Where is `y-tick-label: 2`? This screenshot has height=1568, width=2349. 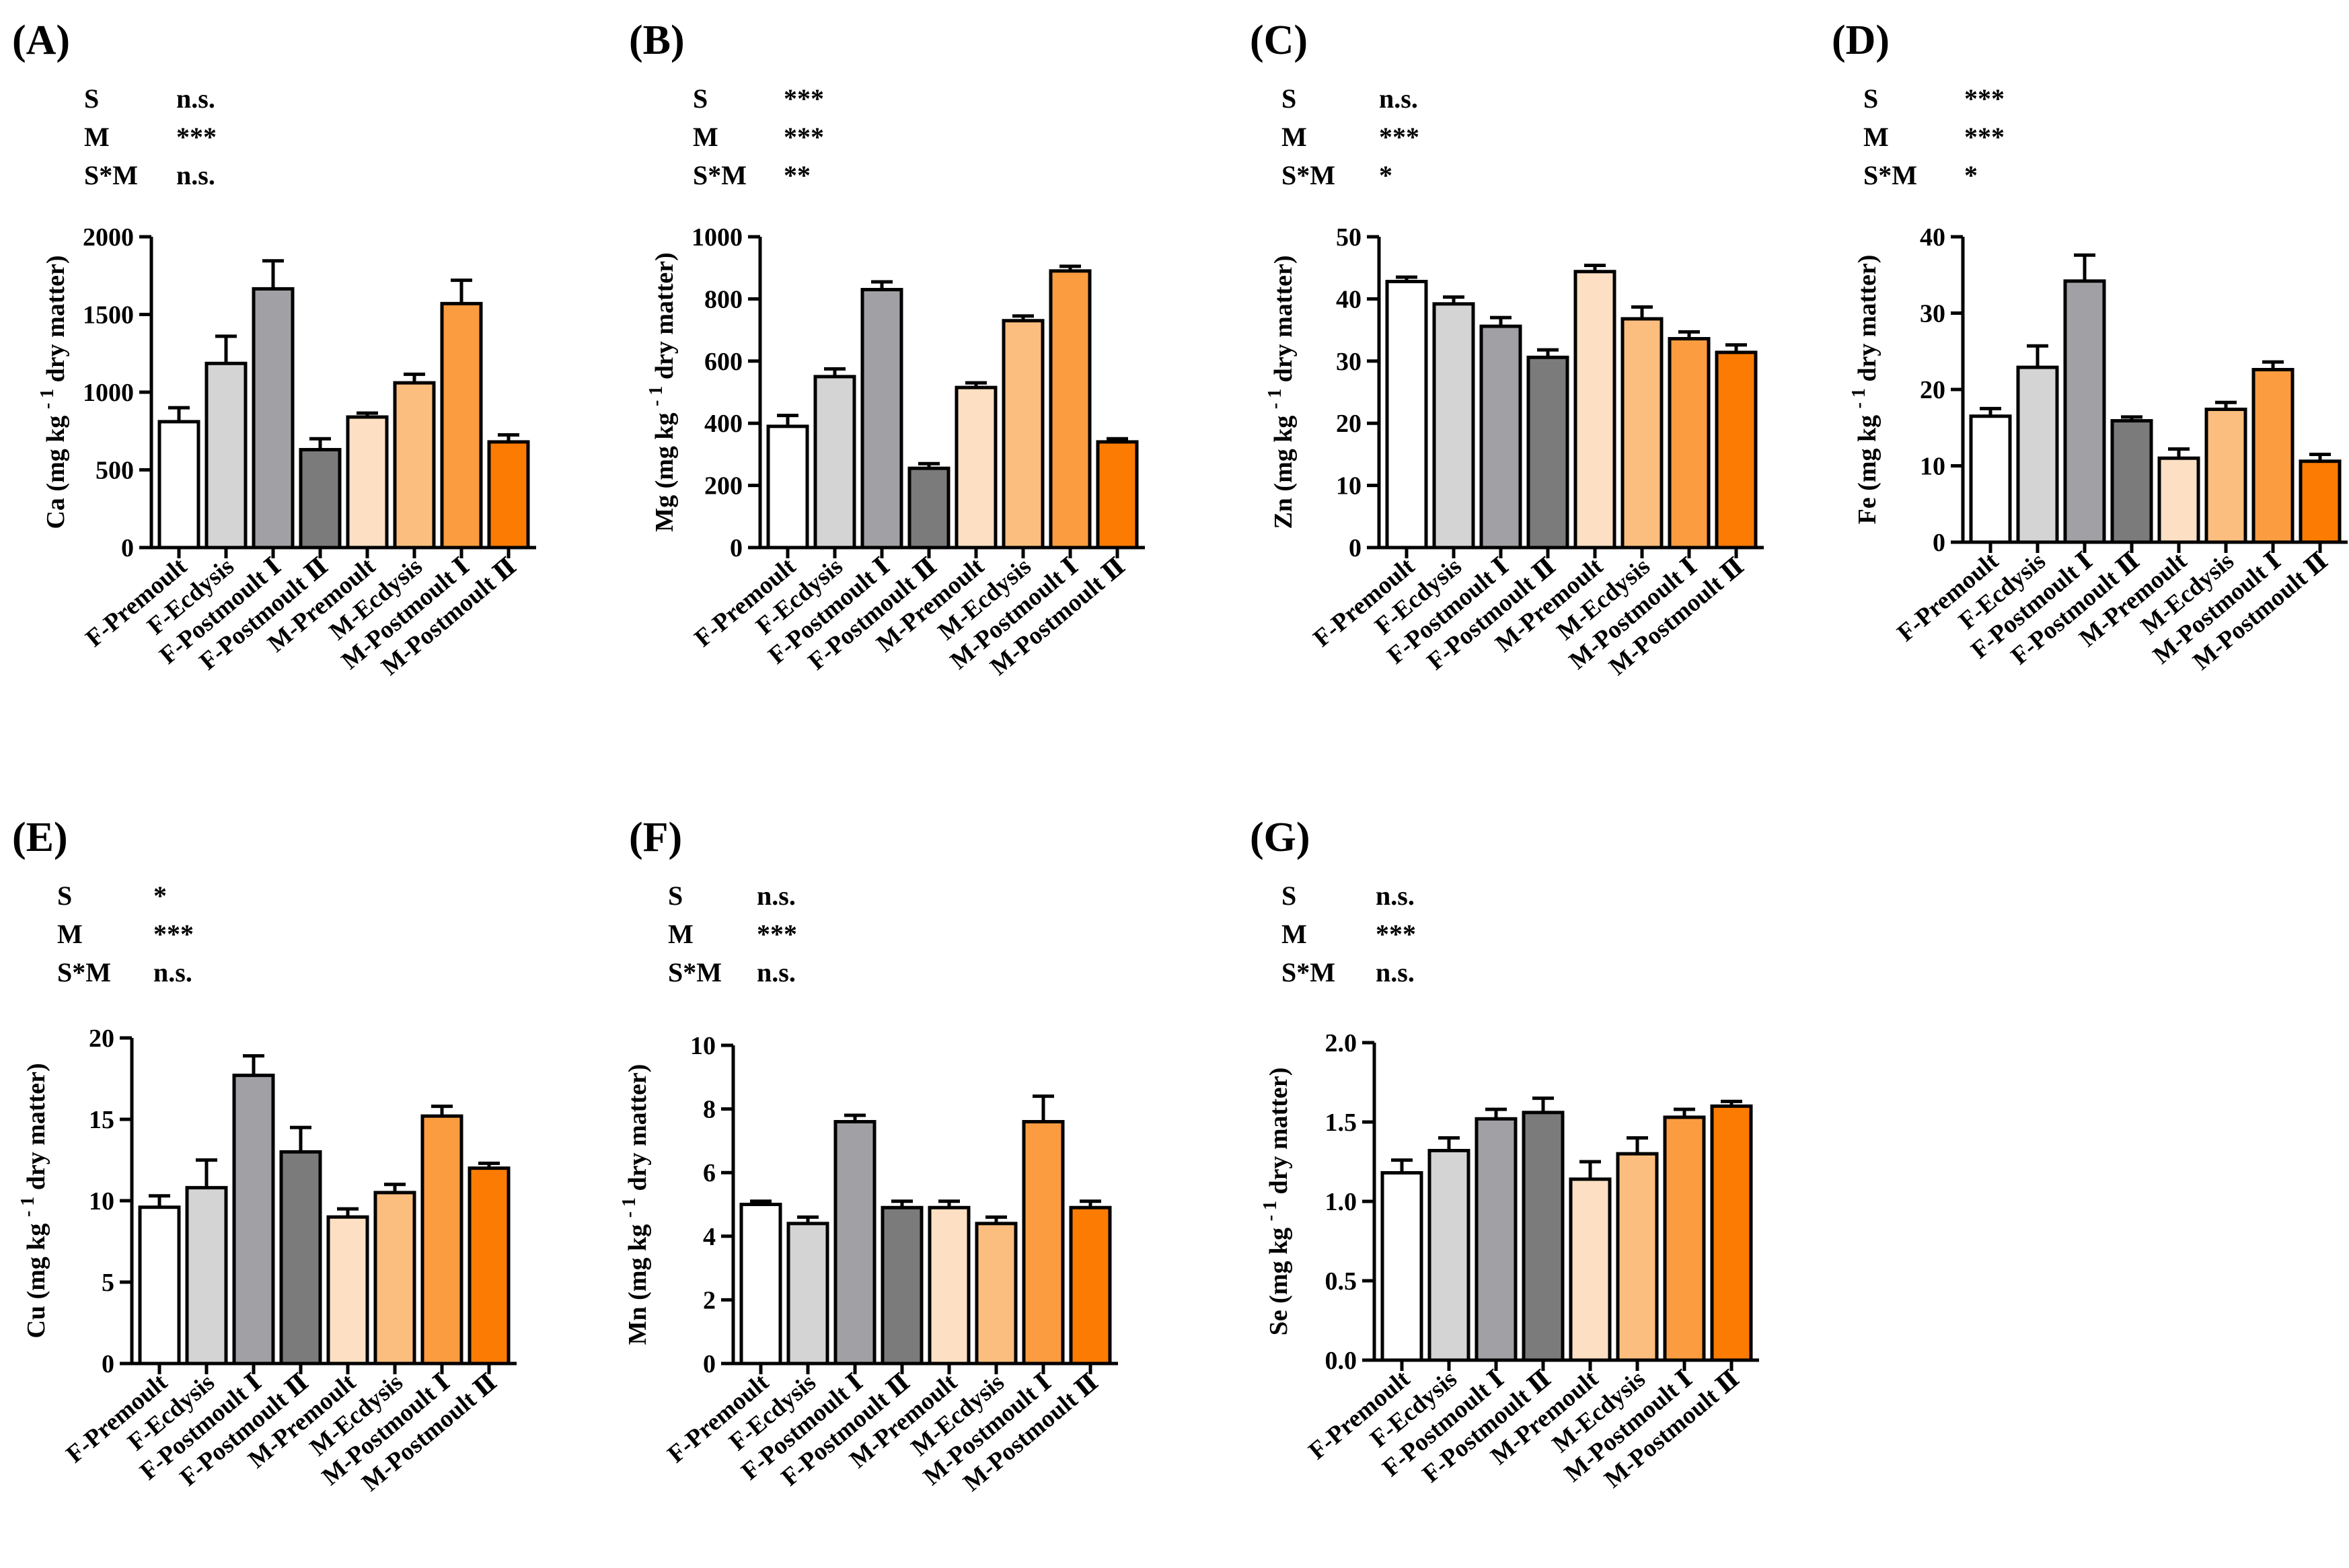
y-tick-label: 2 is located at coordinates (710, 1300).